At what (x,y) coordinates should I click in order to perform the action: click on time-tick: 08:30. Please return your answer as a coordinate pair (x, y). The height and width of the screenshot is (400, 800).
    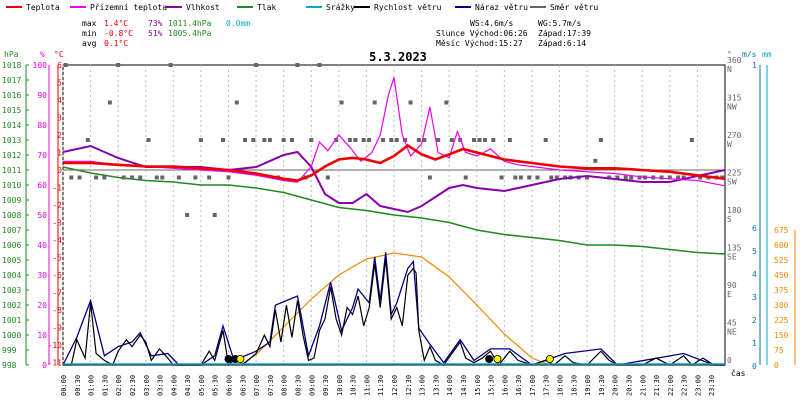
    Looking at the image, I should click on (298, 385).